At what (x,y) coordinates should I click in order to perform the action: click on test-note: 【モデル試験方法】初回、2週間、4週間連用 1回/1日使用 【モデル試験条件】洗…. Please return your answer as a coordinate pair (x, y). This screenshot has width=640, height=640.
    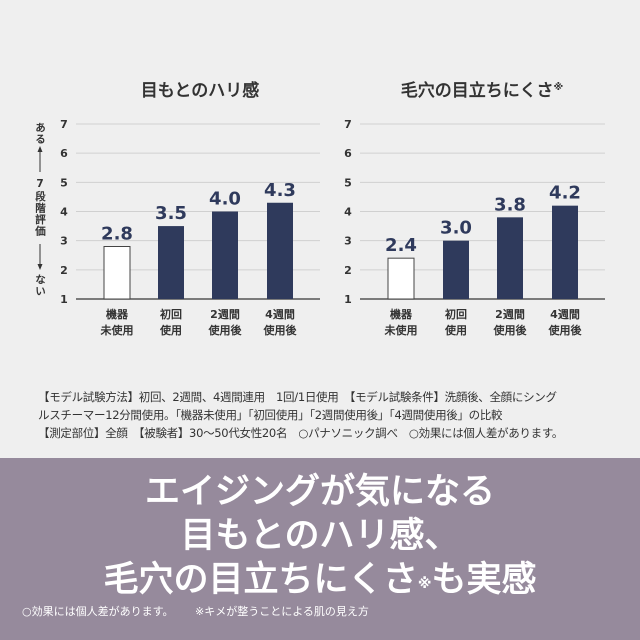
    Looking at the image, I should click on (333, 415).